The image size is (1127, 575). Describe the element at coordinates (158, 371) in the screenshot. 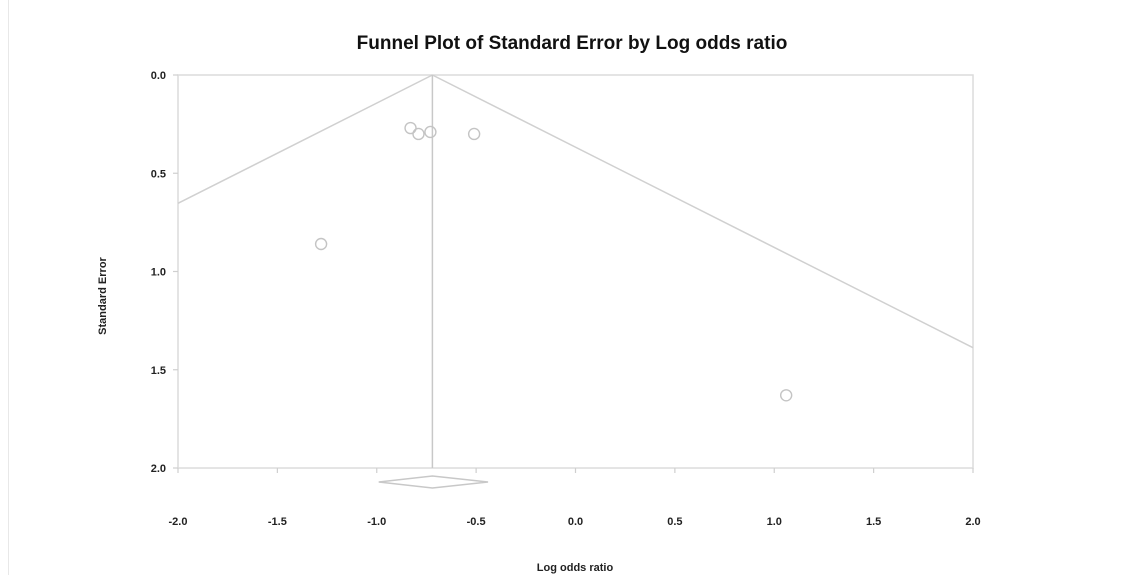

I see `y-tick-label: 1.5` at that location.